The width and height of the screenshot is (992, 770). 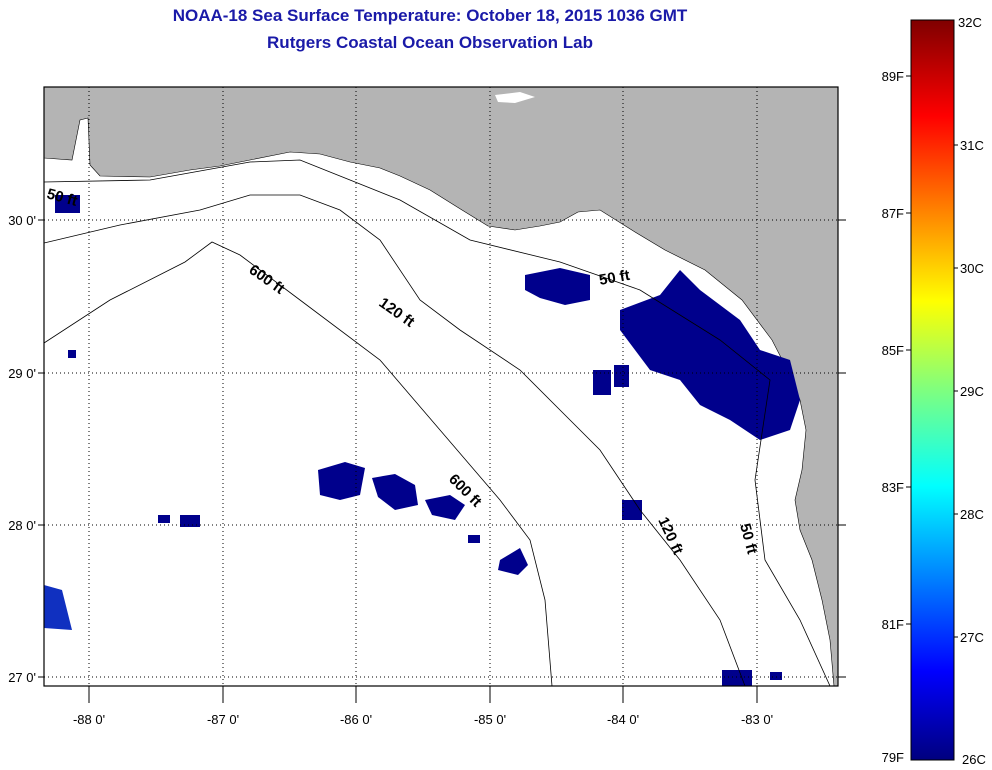 I want to click on colorbar-f-label: 89F, so click(x=893, y=76).